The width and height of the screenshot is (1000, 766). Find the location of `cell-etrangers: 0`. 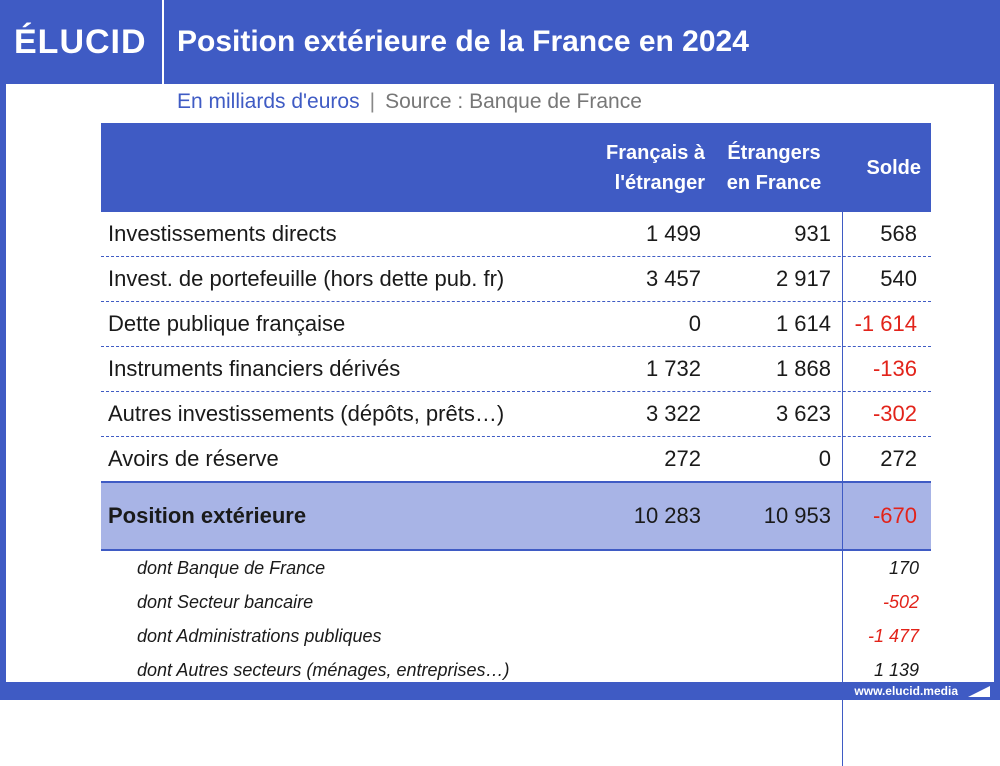

cell-etrangers: 0 is located at coordinates (824, 458).